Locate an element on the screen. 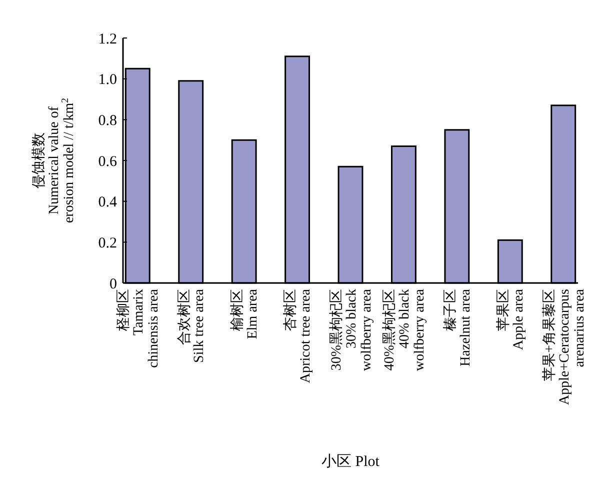  x-tick-label: 苹果区 Apple area is located at coordinates (511, 319).